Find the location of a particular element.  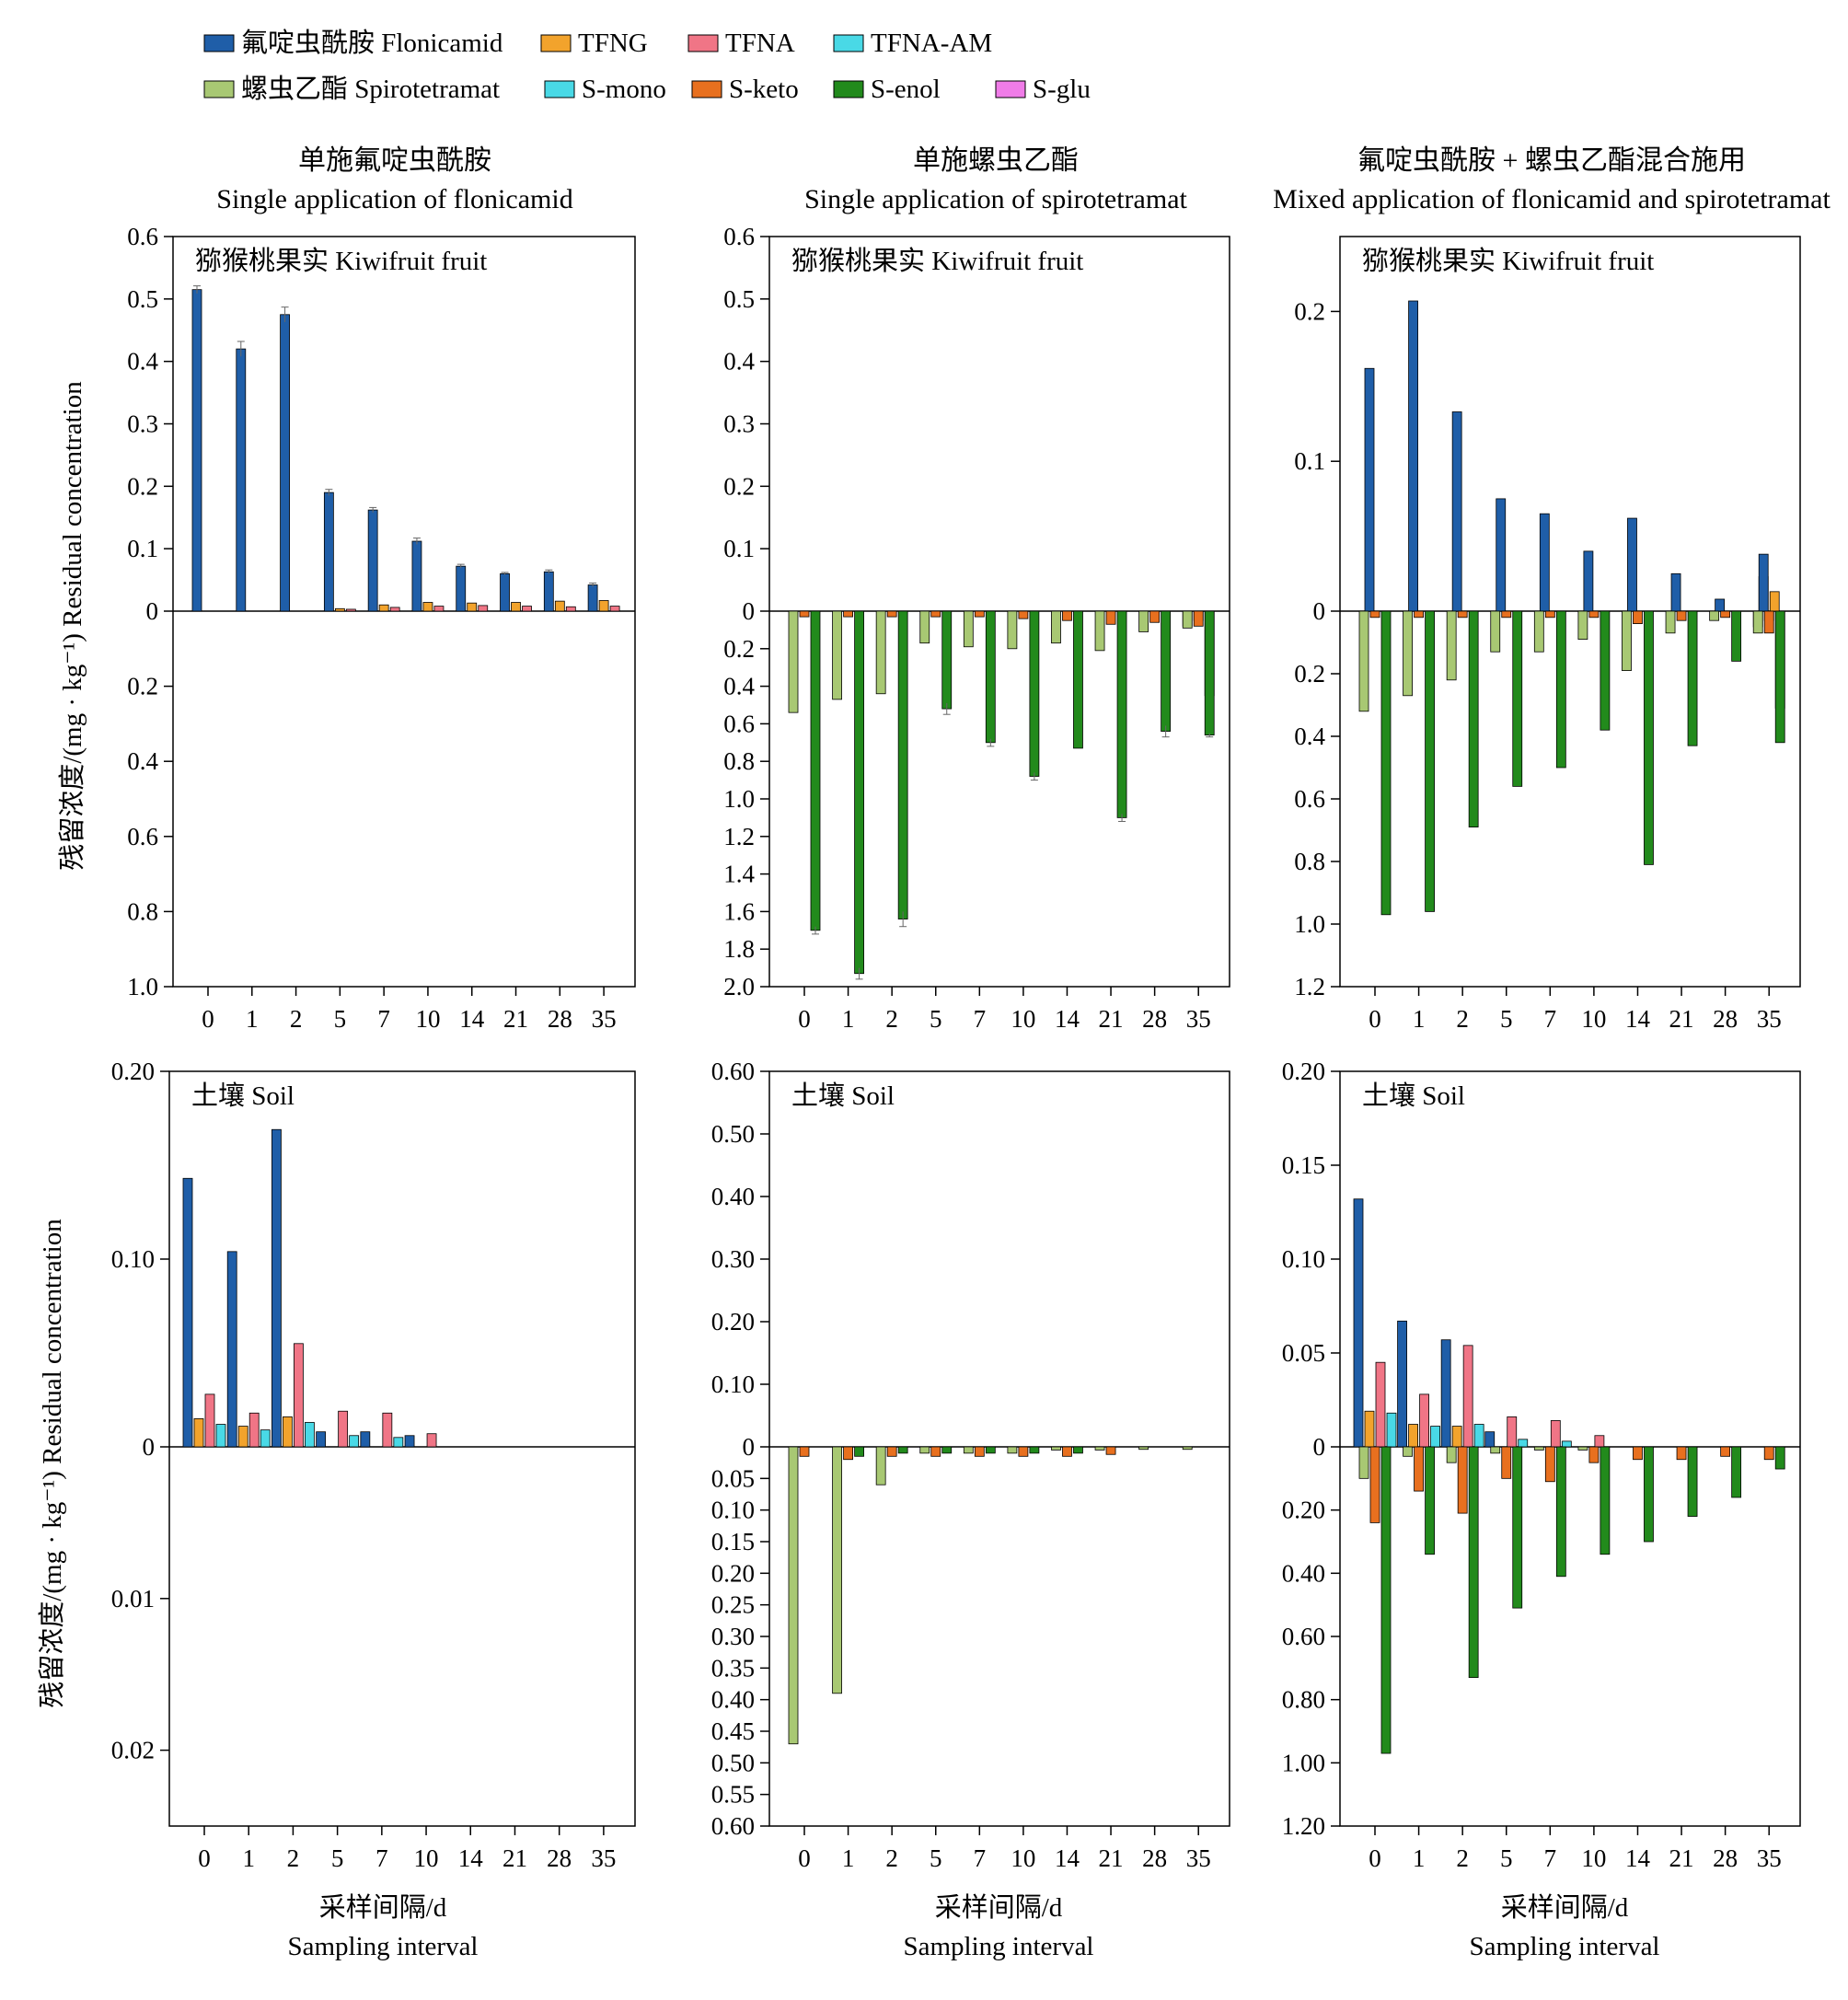

legend-swatch-tfna-am is located at coordinates (848, 43).